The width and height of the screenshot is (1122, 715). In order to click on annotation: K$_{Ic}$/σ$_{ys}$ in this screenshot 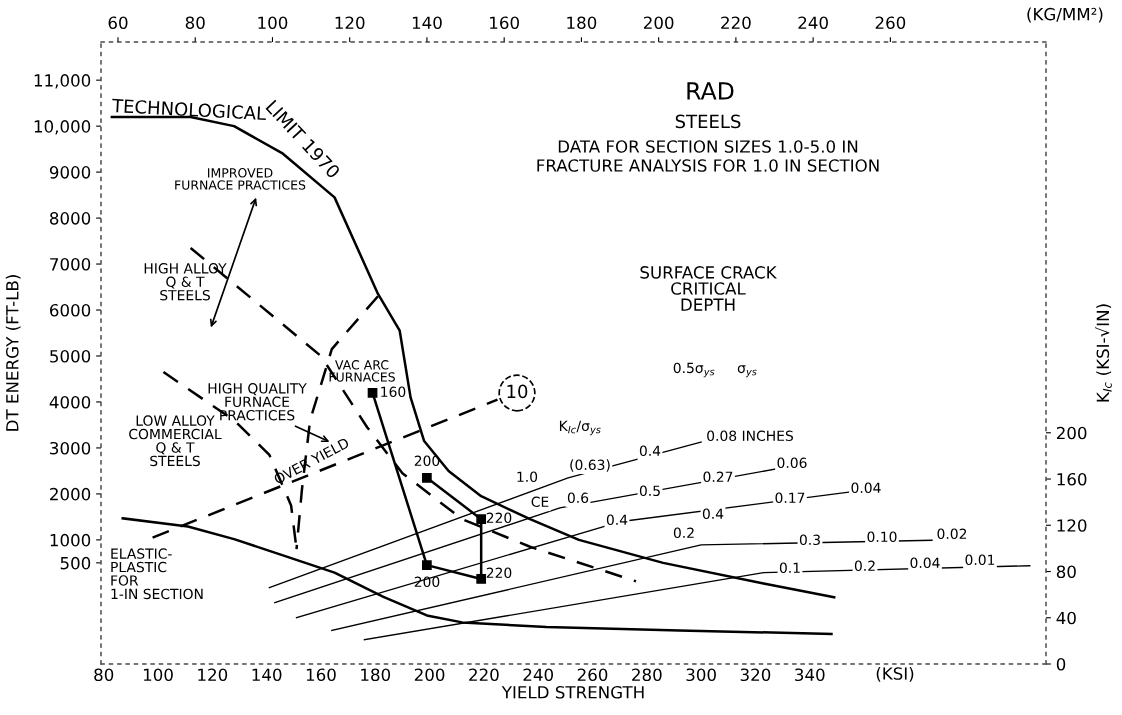, I will do `click(580, 428)`.